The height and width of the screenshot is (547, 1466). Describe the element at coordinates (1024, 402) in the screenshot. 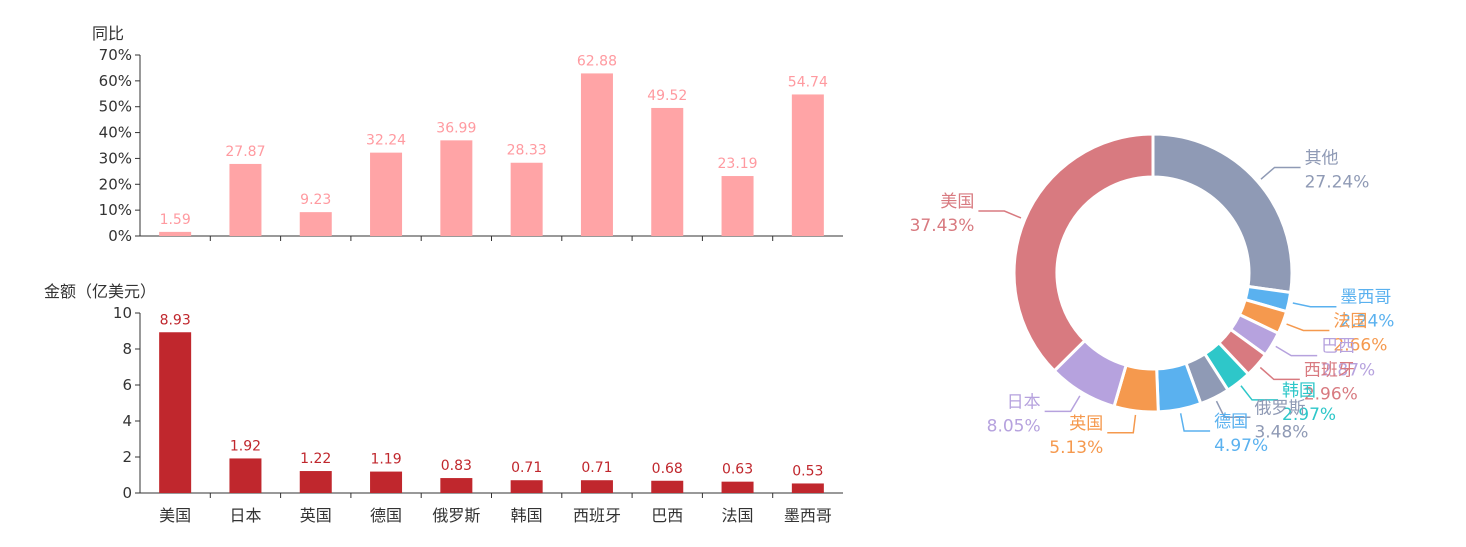

I see `donut-slice-name: 日本` at that location.